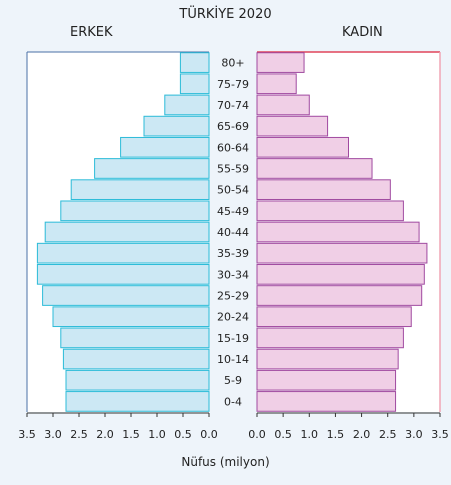 The image size is (451, 485). What do you see at coordinates (440, 434) in the screenshot?
I see `female-tick-label: 3.5` at bounding box center [440, 434].